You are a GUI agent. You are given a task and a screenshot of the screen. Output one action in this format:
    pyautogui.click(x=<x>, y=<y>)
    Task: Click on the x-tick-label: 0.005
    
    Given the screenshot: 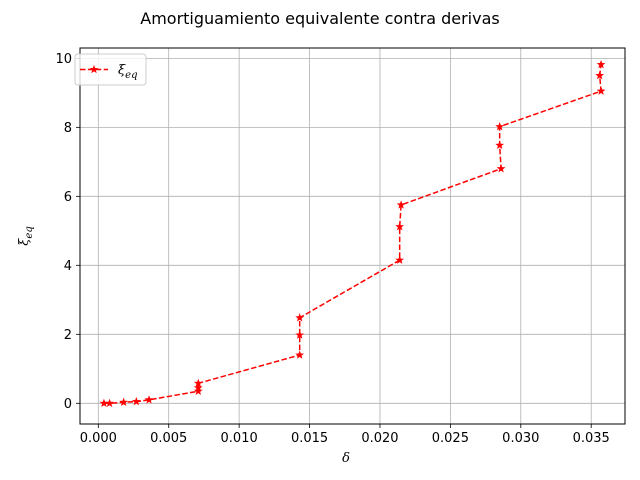 What is the action you would take?
    pyautogui.click(x=168, y=438)
    